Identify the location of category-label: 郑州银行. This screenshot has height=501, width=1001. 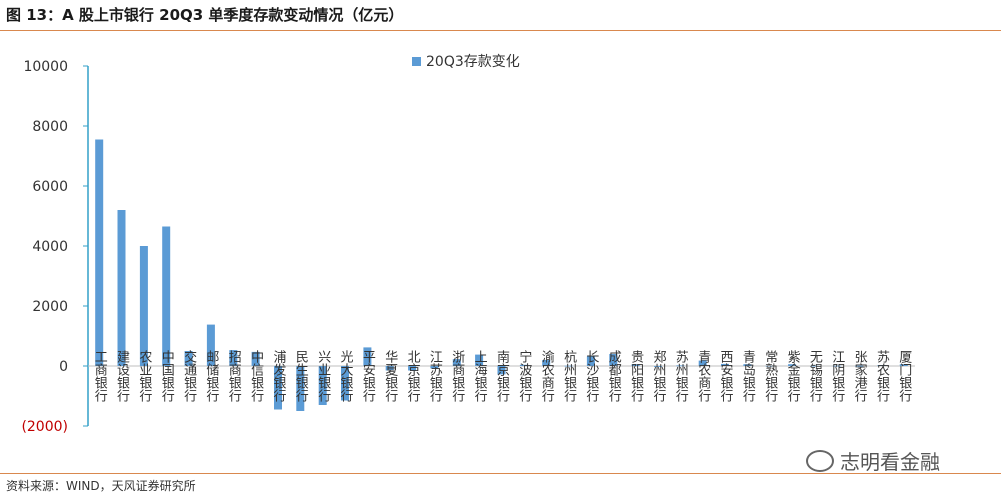
(659, 376).